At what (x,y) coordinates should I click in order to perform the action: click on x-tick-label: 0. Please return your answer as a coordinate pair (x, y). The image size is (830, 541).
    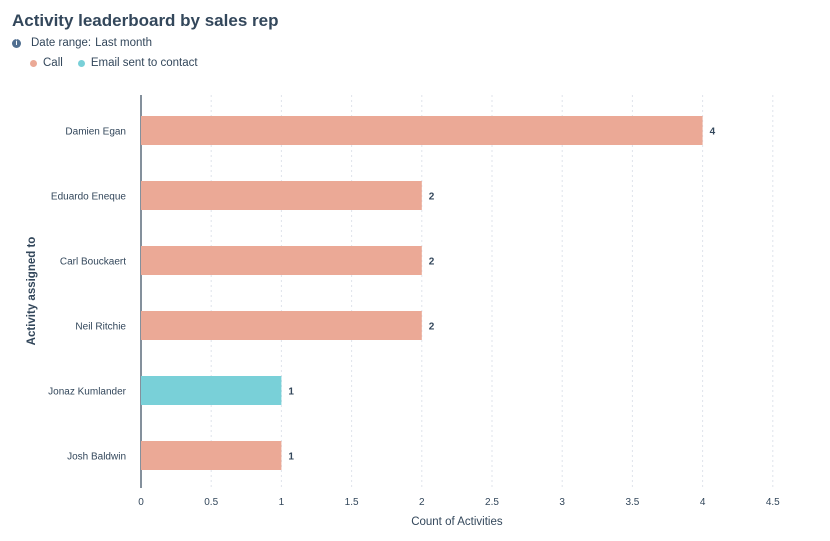
    Looking at the image, I should click on (141, 502).